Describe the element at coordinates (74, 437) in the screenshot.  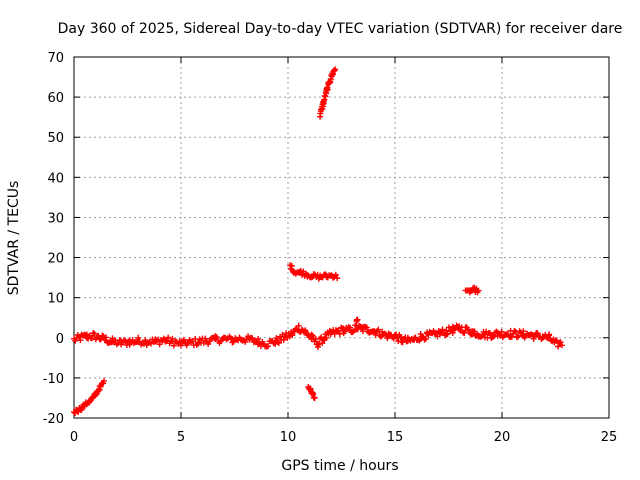
I see `x-tick-label: 0` at that location.